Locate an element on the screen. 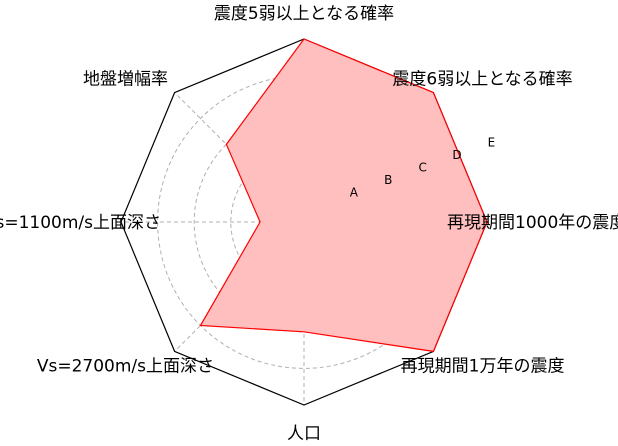 Image resolution: width=618 pixels, height=446 pixels. axis-label: 再現期間1万年の震度 is located at coordinates (483, 367).